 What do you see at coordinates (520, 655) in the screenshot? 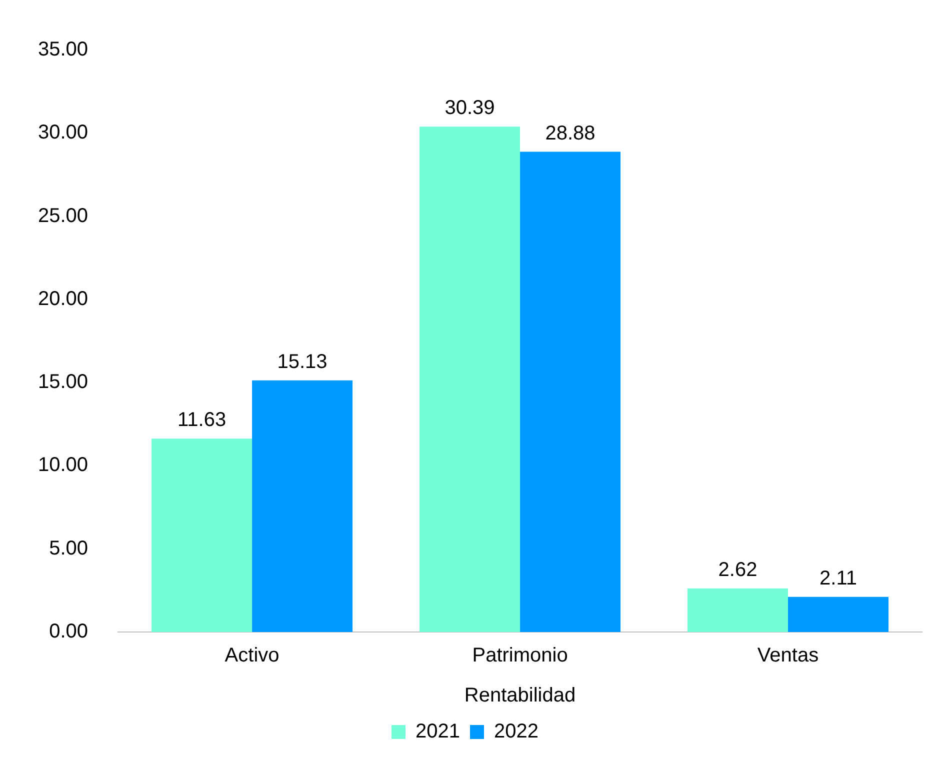
I see `x-tick-label: Patrimonio` at bounding box center [520, 655].